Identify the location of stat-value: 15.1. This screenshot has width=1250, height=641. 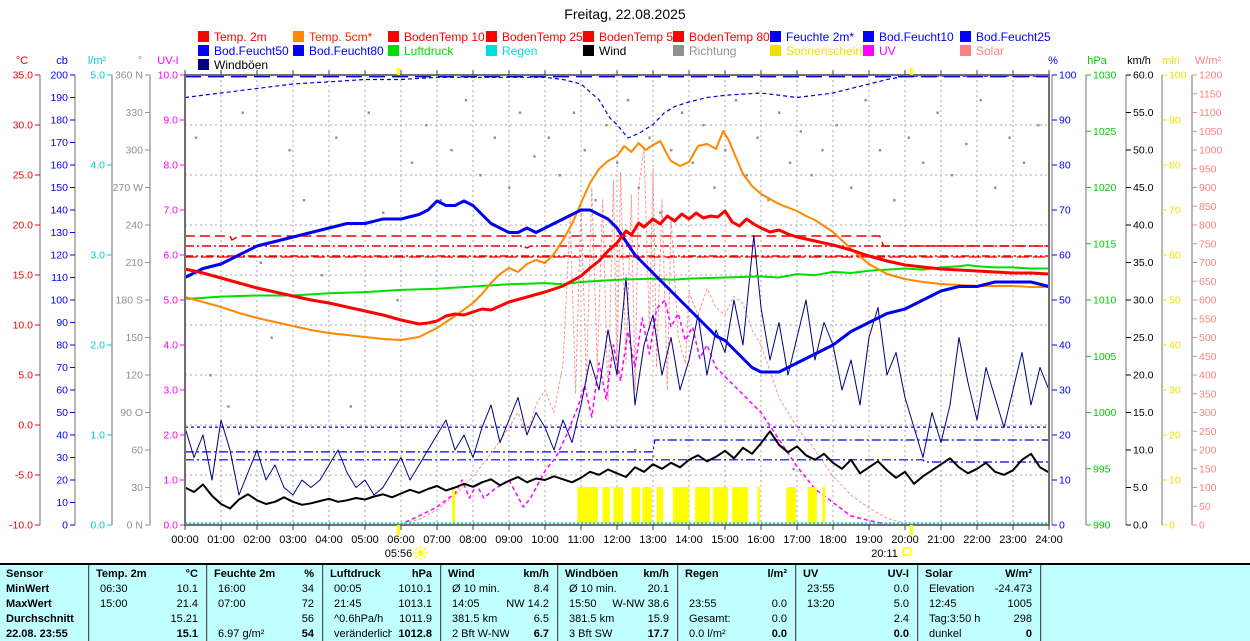
(187, 634).